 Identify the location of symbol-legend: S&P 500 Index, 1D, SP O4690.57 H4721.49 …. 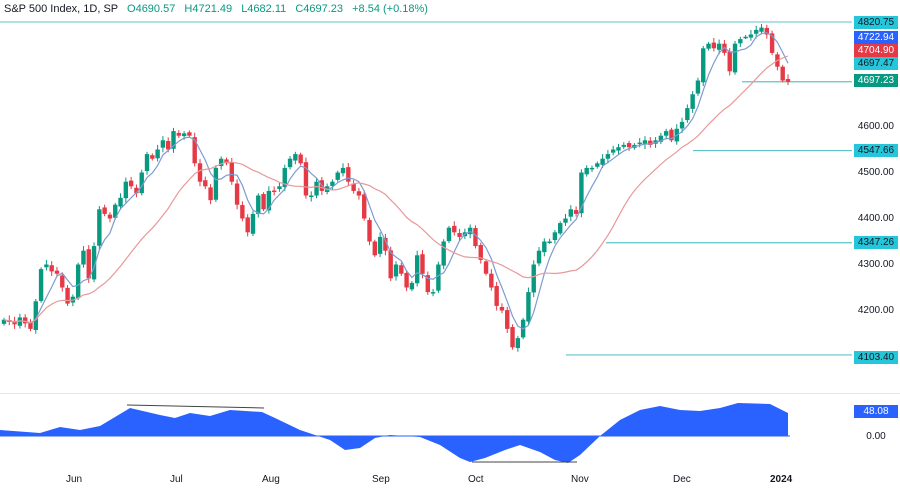
(216, 9).